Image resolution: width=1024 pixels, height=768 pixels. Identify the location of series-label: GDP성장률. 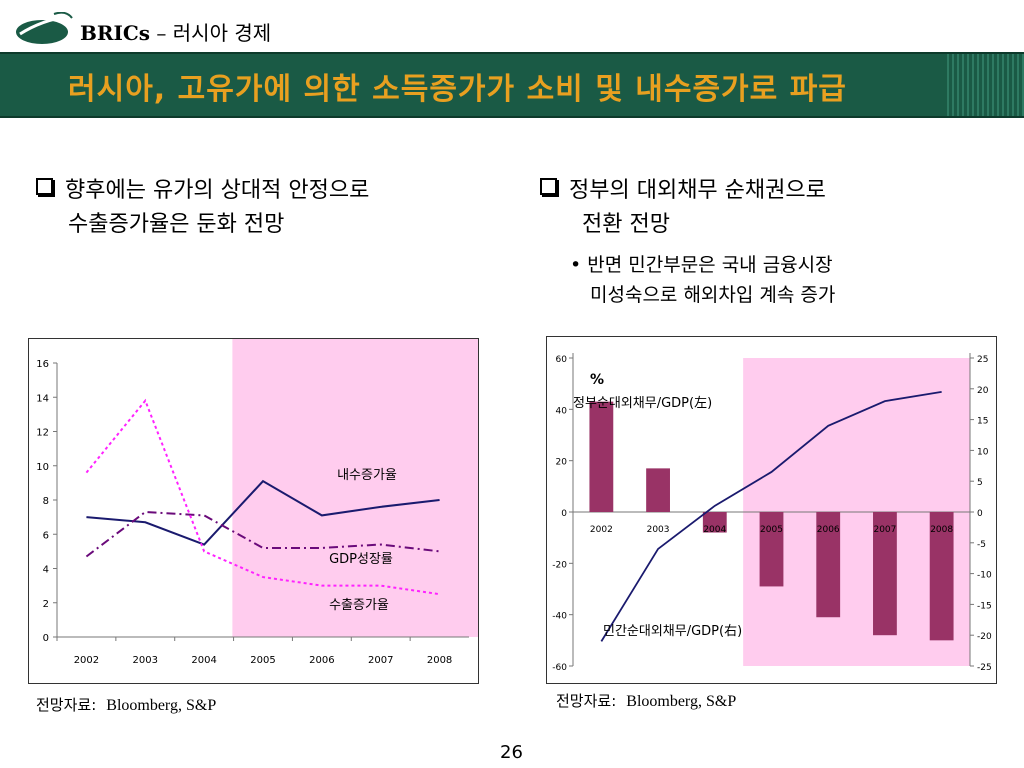
(361, 559).